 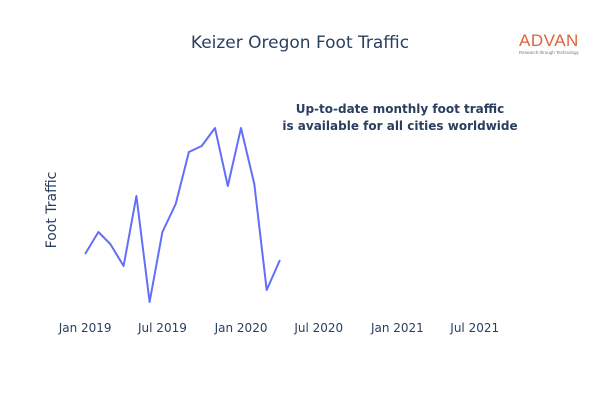 What do you see at coordinates (85, 328) in the screenshot?
I see `x-tick-label: Jan 2019` at bounding box center [85, 328].